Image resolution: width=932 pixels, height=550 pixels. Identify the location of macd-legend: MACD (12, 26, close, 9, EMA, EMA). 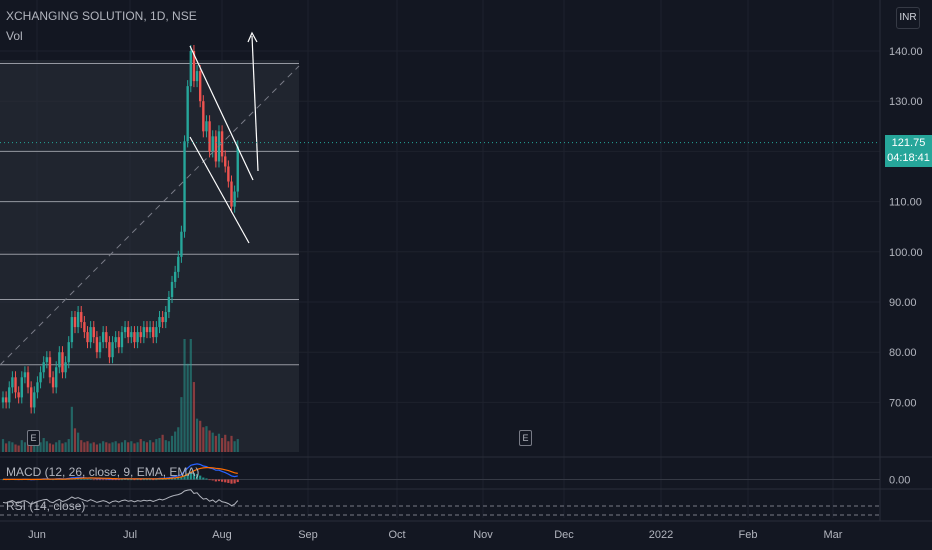
(103, 472).